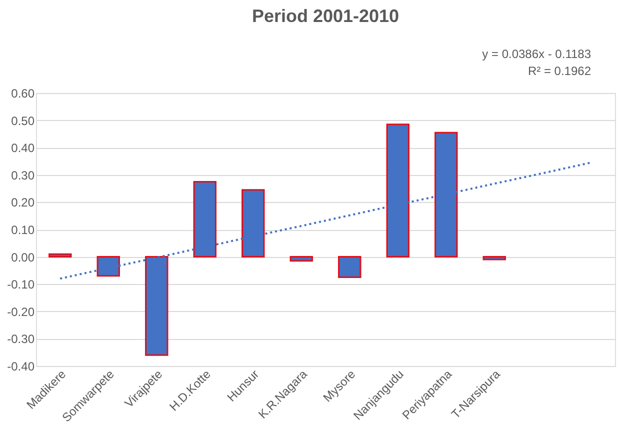 This screenshot has height=435, width=631. What do you see at coordinates (21, 311) in the screenshot?
I see `y-tick-label: -0.20` at bounding box center [21, 311].